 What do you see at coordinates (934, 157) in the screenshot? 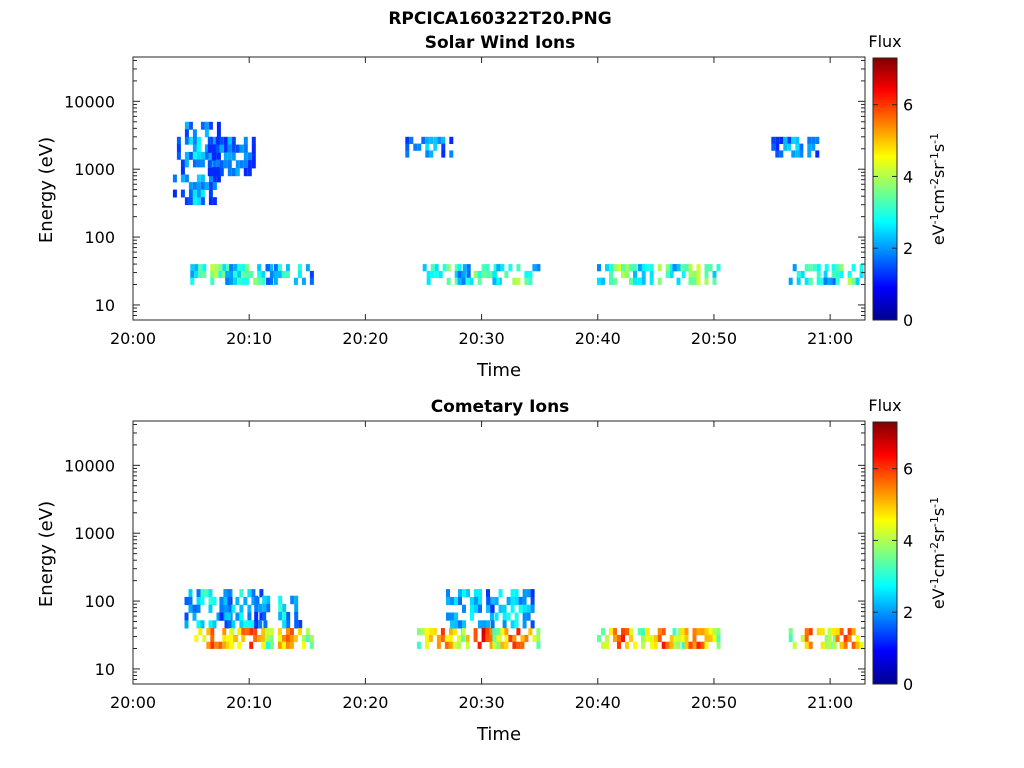
I see `colorbar-label-exponent: -1` at bounding box center [934, 157].